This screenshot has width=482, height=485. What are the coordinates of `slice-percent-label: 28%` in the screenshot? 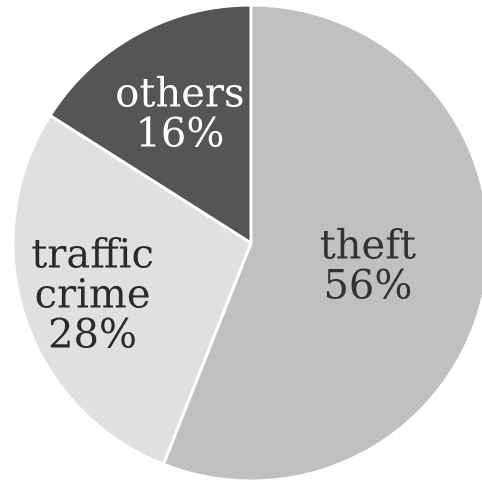 It's located at (92, 334).